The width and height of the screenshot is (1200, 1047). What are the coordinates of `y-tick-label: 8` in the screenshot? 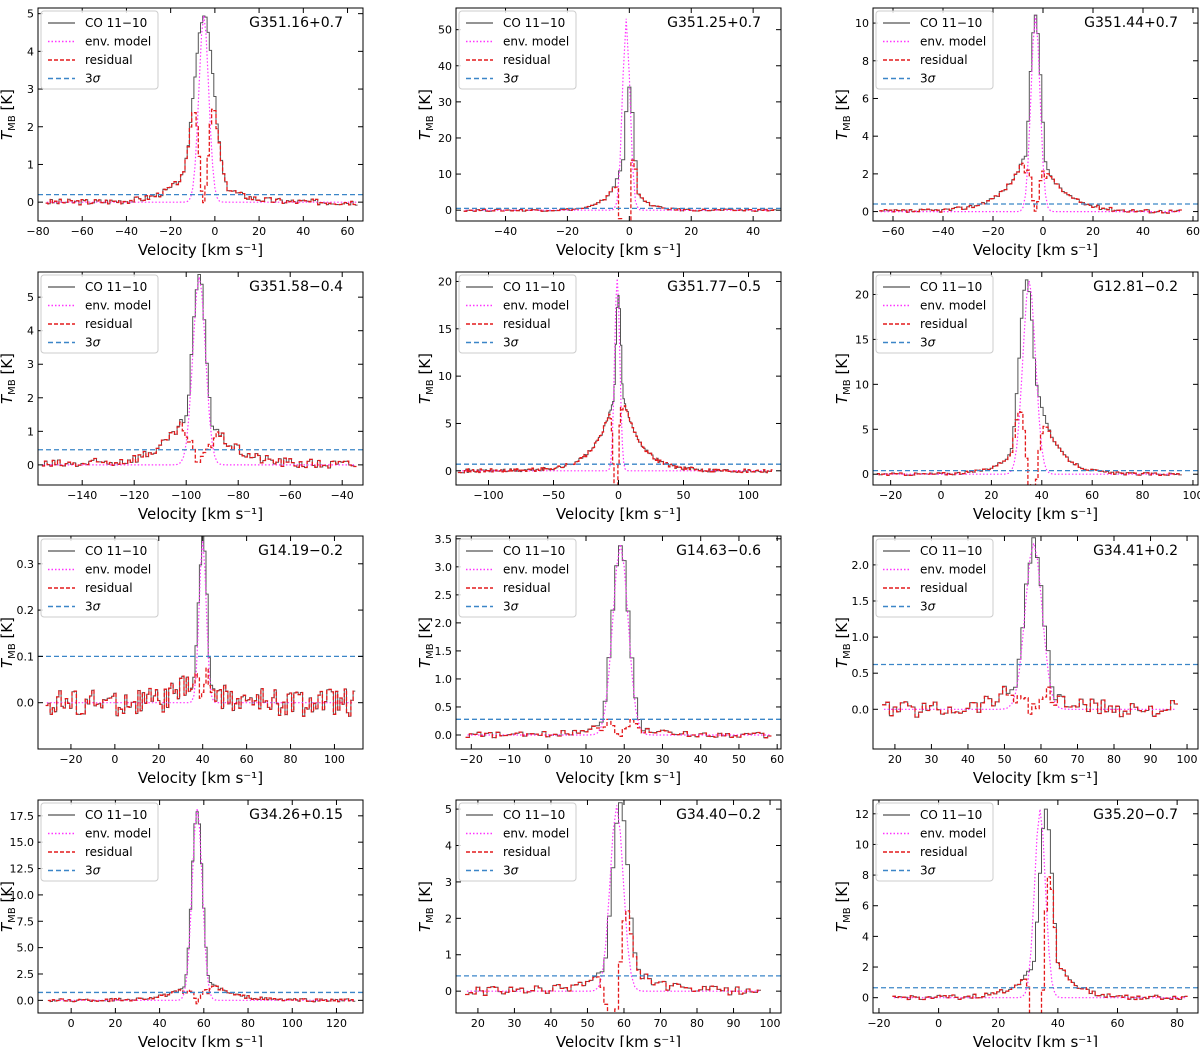 It's located at (865, 61).